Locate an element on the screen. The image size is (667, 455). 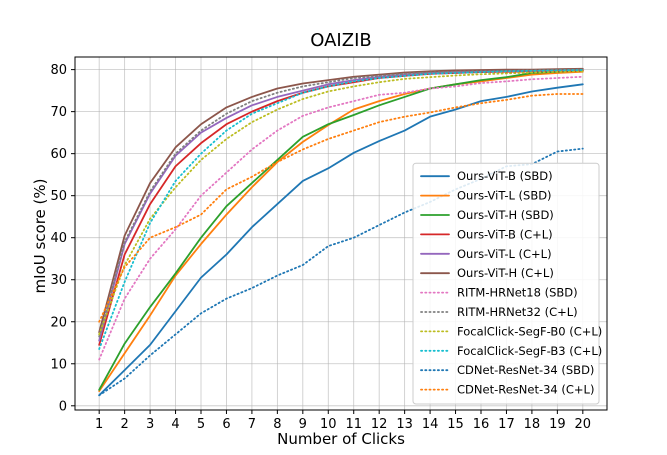
y-tick-label: 10 is located at coordinates (58, 364).